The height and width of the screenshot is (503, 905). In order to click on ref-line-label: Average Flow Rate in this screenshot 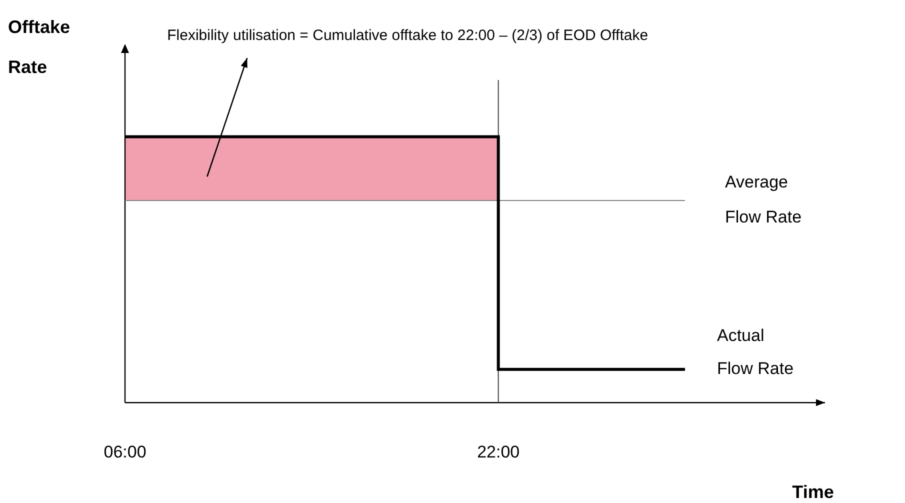, I will do `click(763, 199)`.